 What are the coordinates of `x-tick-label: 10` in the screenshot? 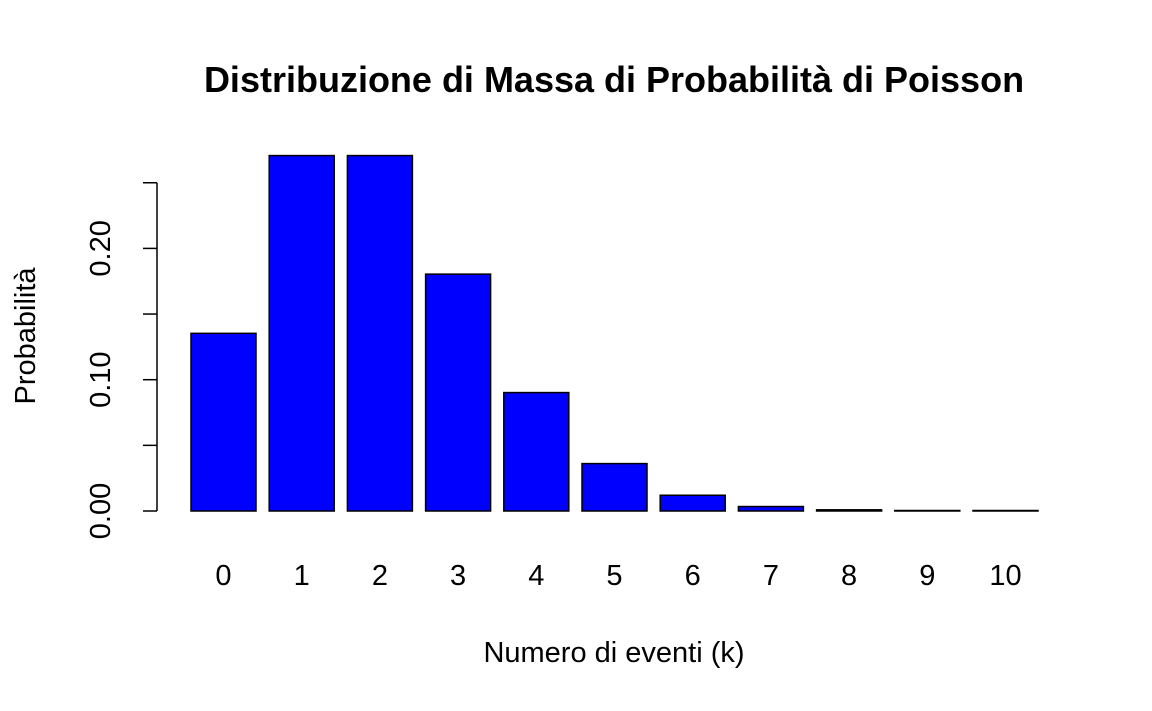 It's located at (1005, 576).